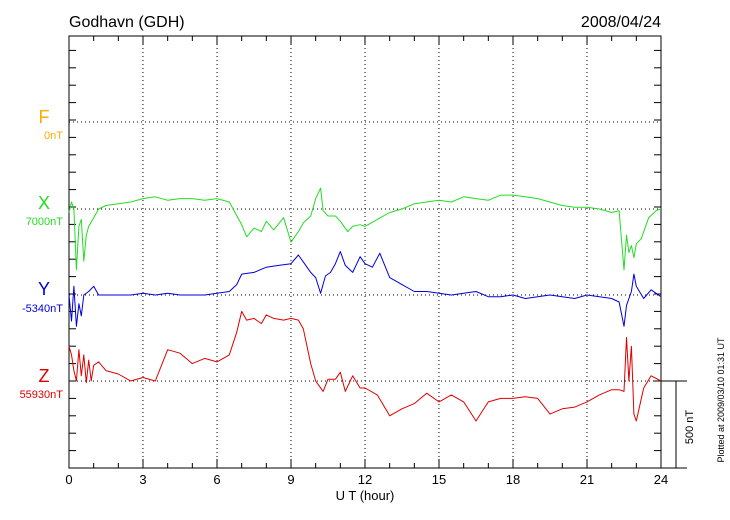 The height and width of the screenshot is (520, 730). Describe the element at coordinates (68, 479) in the screenshot. I see `x-tick-label-0: 0` at that location.